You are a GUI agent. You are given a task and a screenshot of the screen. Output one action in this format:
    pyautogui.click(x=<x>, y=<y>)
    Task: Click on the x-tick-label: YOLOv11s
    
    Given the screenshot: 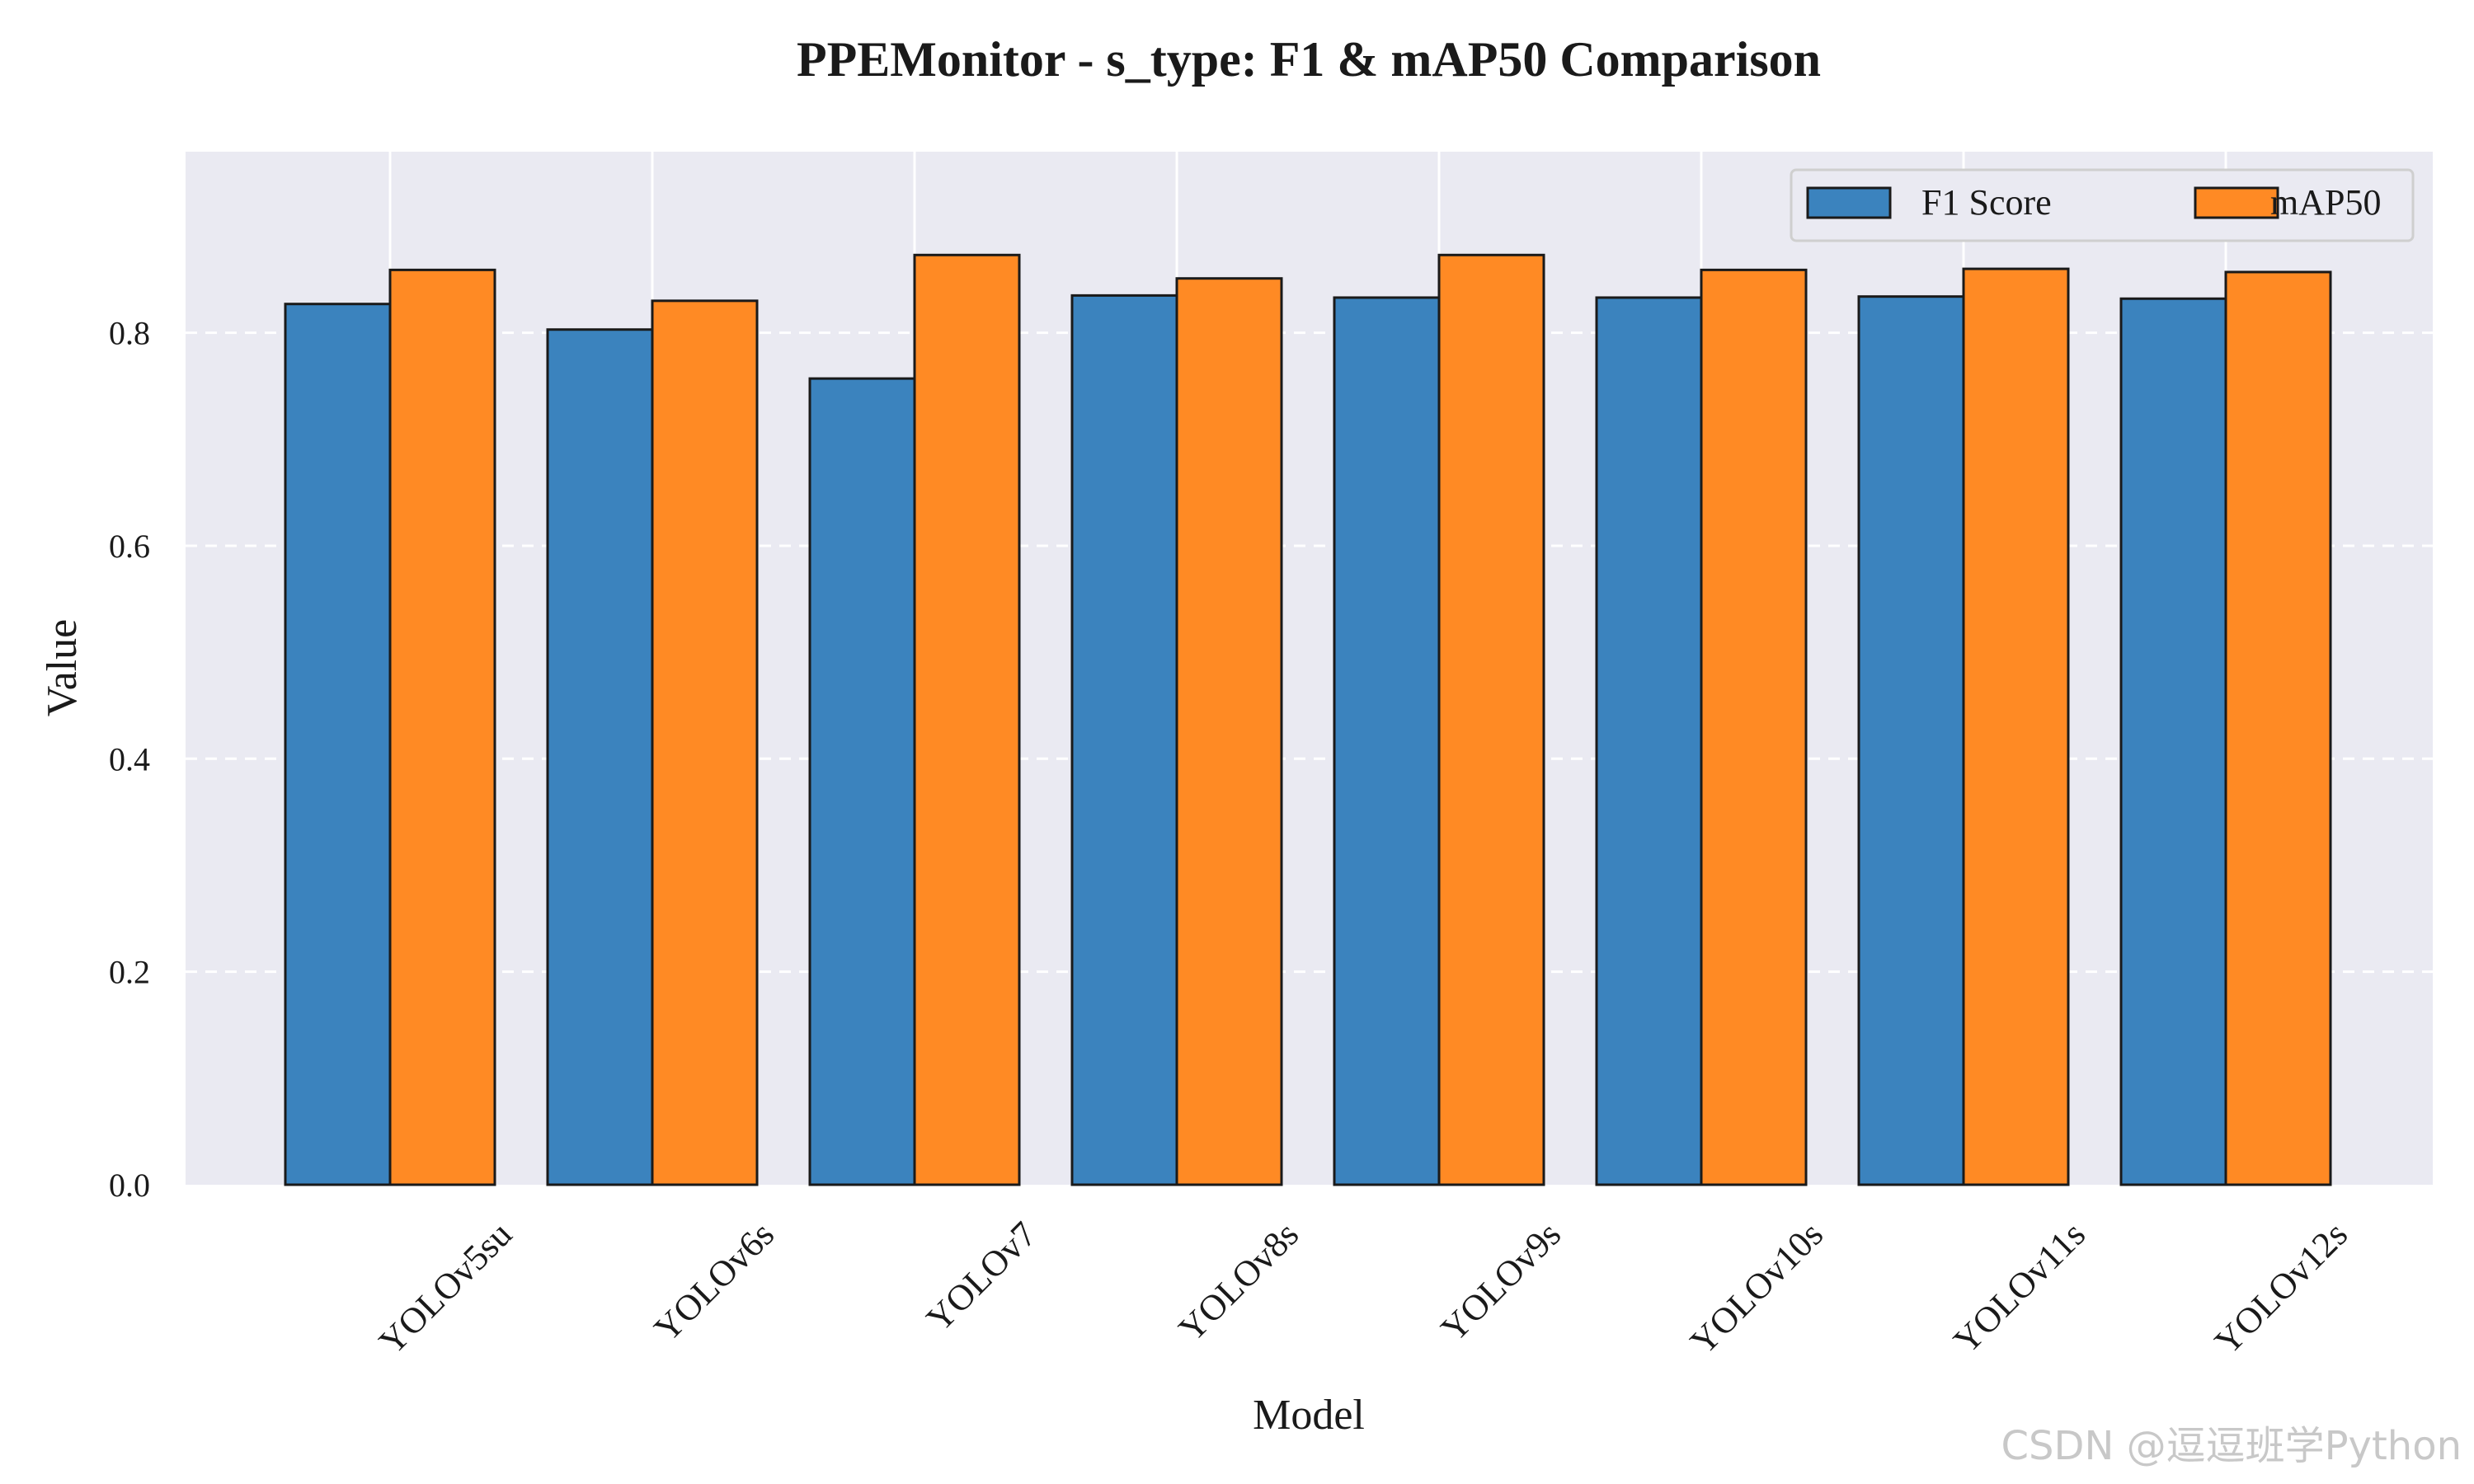 What is the action you would take?
    pyautogui.click(x=2019, y=1287)
    